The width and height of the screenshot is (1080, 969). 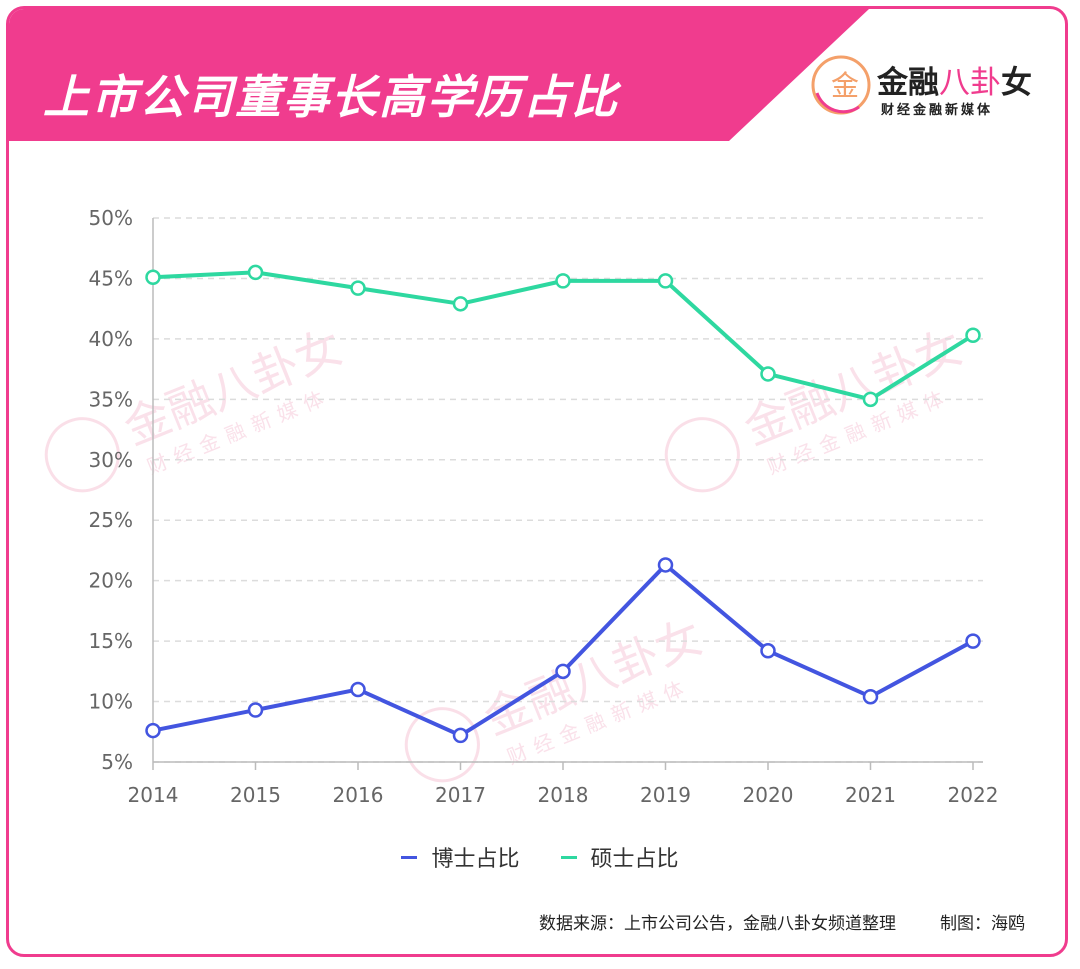 I want to click on legend-swatch-phd, so click(x=409, y=857).